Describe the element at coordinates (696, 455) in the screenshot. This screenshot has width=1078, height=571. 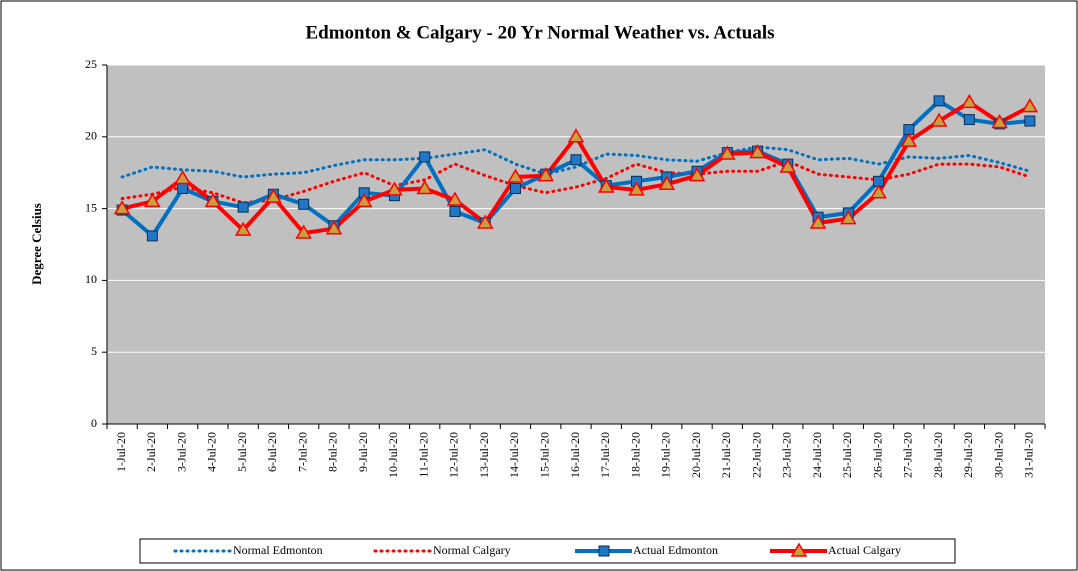
I see `x-tick-label: 20-Jul-20` at that location.